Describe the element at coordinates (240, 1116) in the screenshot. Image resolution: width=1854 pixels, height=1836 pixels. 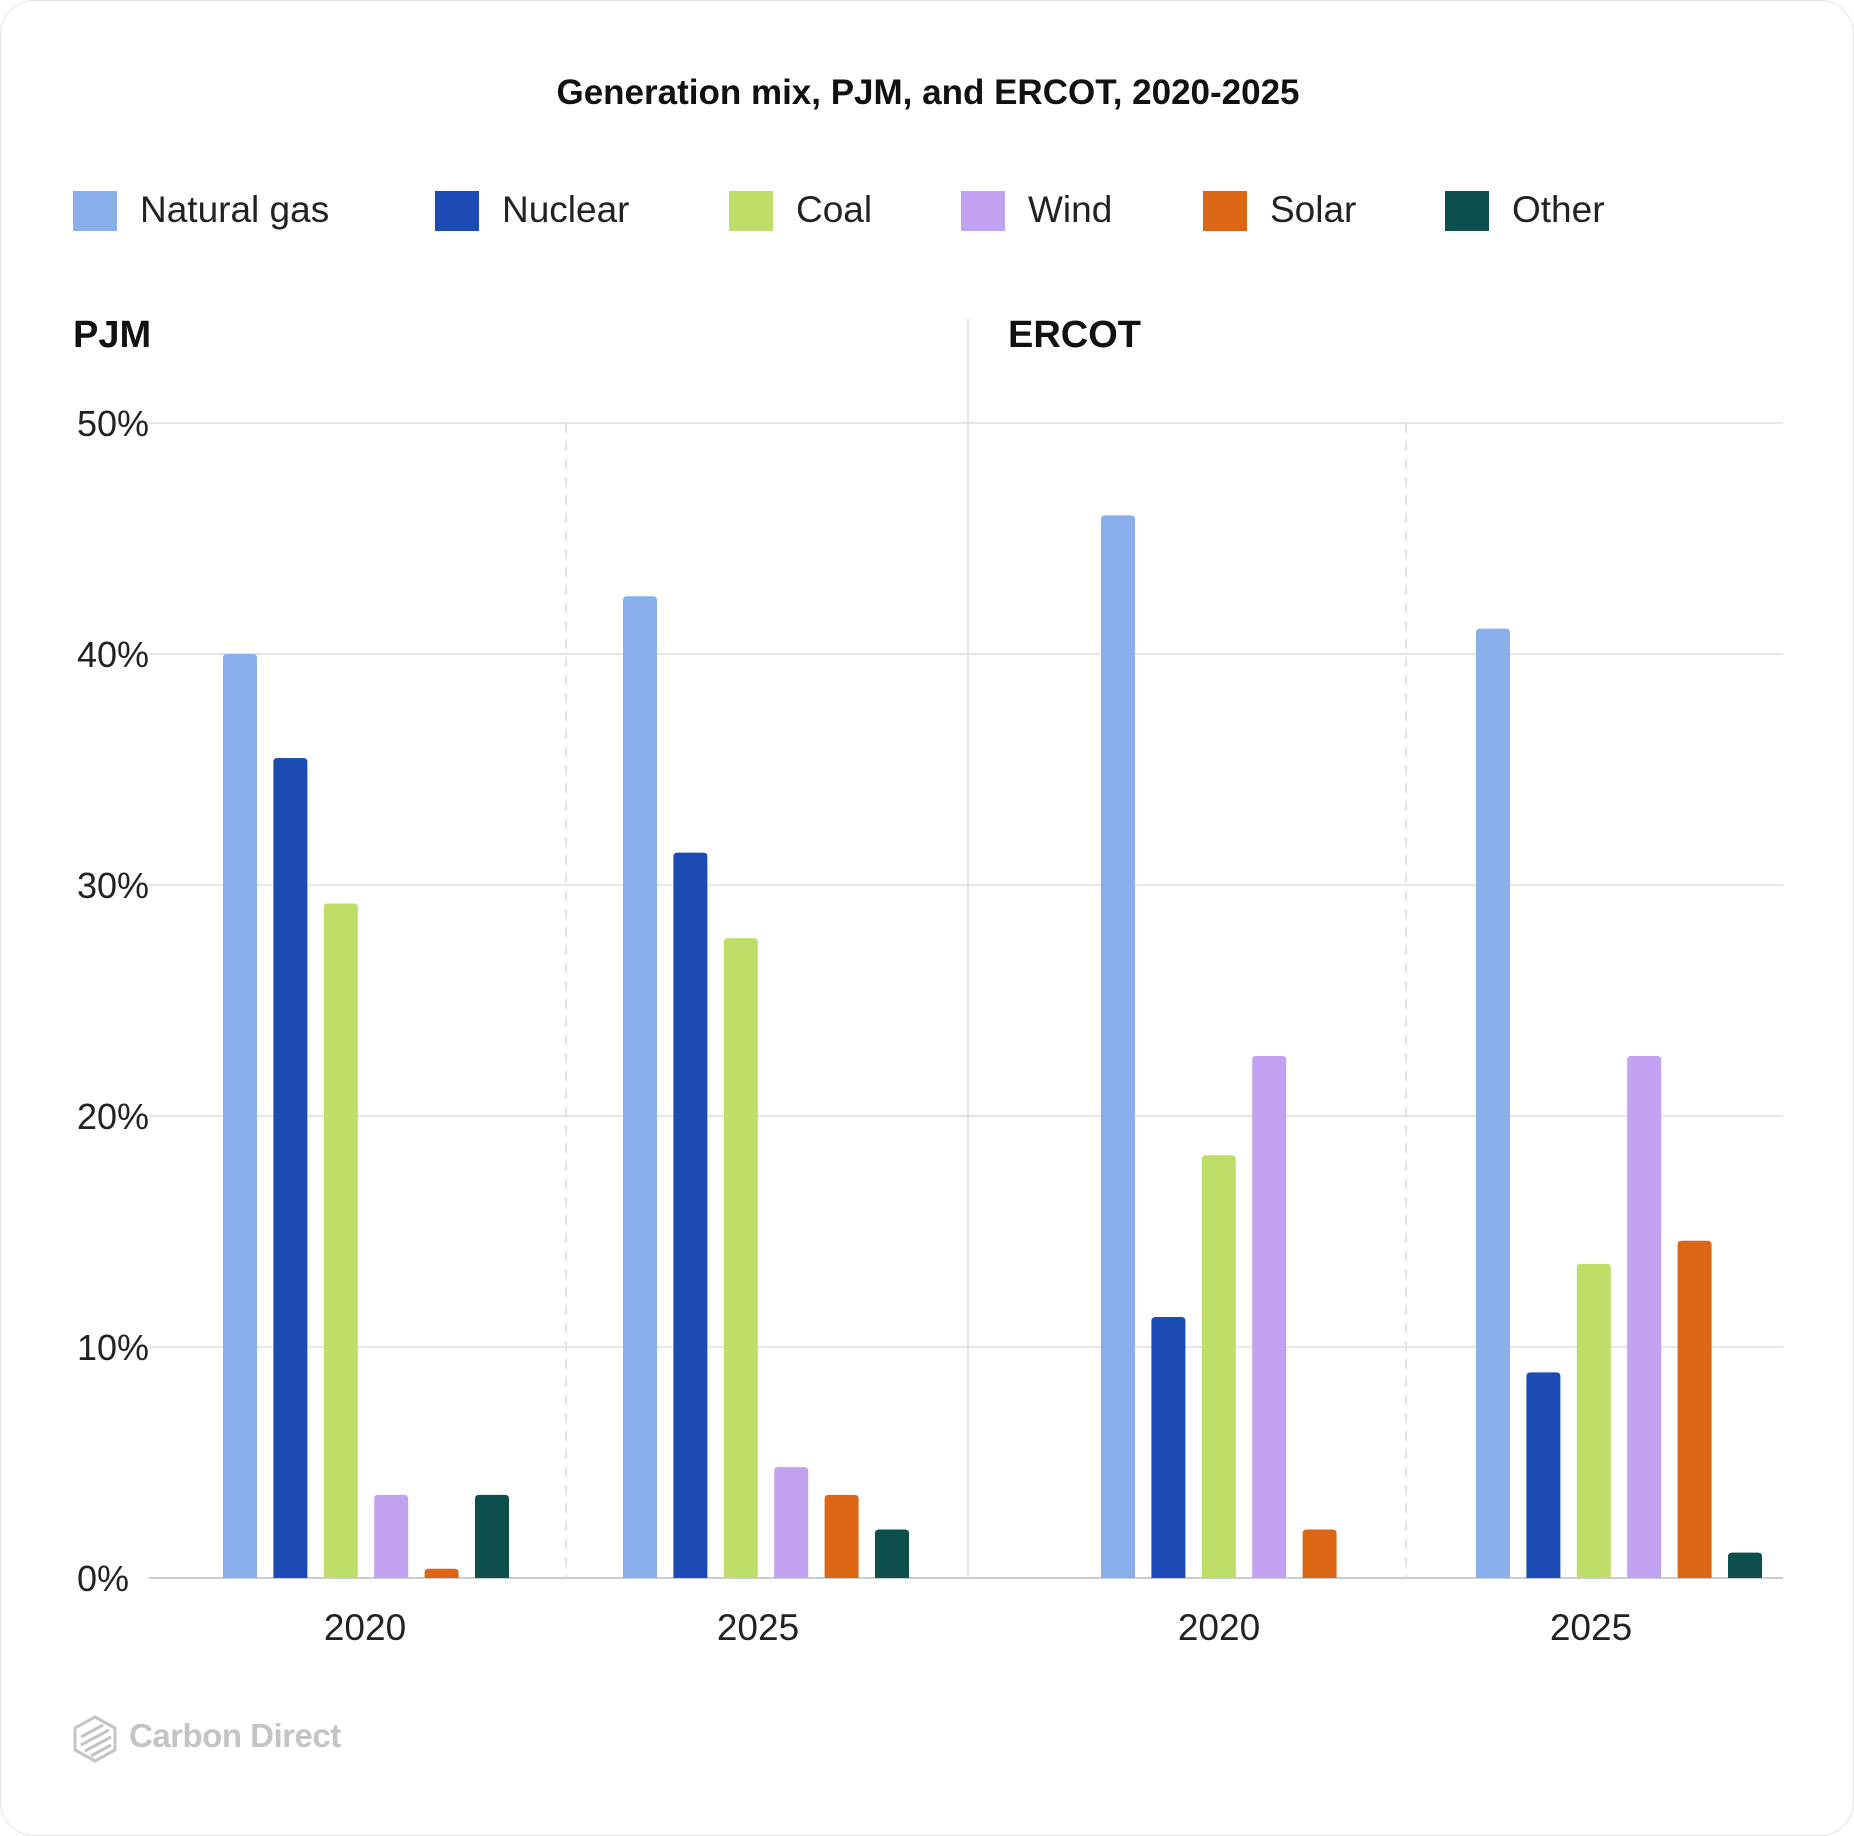
I see `bar-pjm-2020-natural-gas` at that location.